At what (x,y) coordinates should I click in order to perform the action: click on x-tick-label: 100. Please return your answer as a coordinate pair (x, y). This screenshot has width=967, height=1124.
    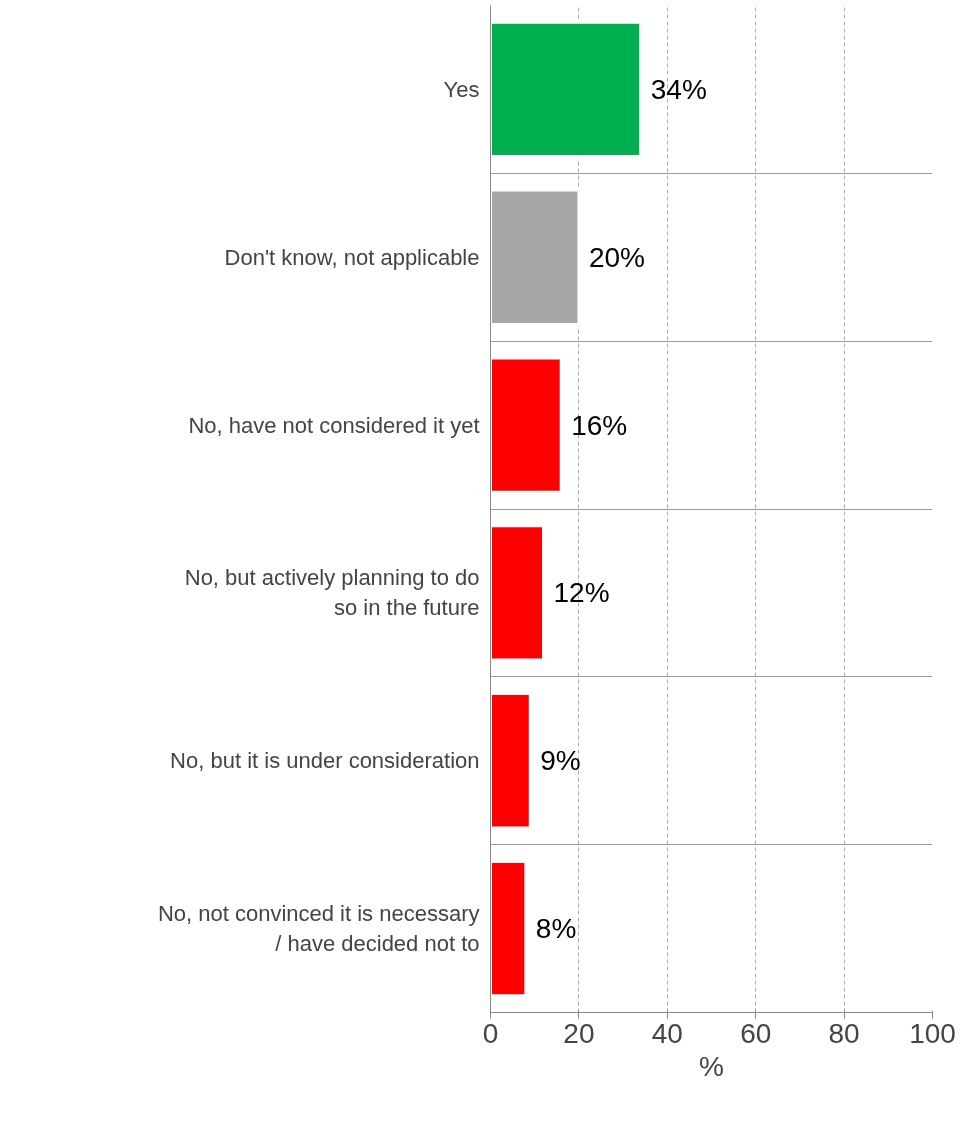
    Looking at the image, I should click on (932, 1033).